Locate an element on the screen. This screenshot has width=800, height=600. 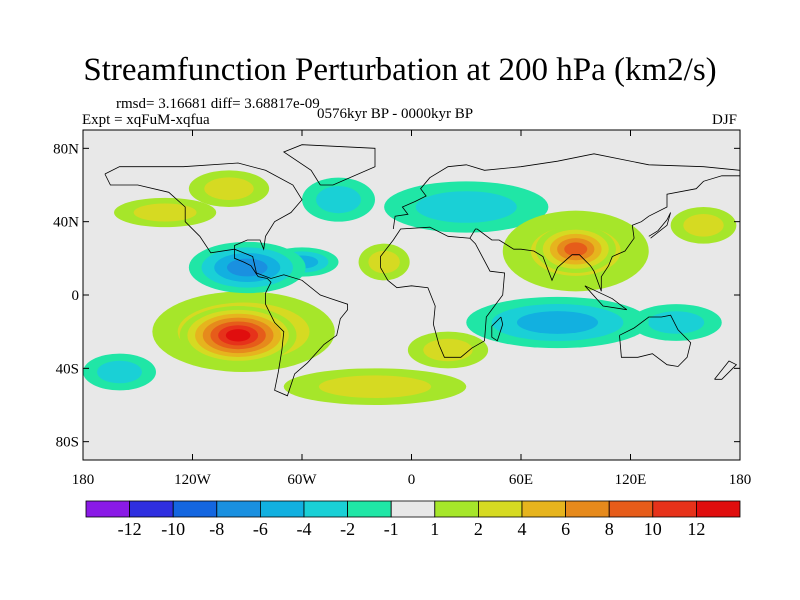
field-south-america-low is located at coordinates (238, 335).